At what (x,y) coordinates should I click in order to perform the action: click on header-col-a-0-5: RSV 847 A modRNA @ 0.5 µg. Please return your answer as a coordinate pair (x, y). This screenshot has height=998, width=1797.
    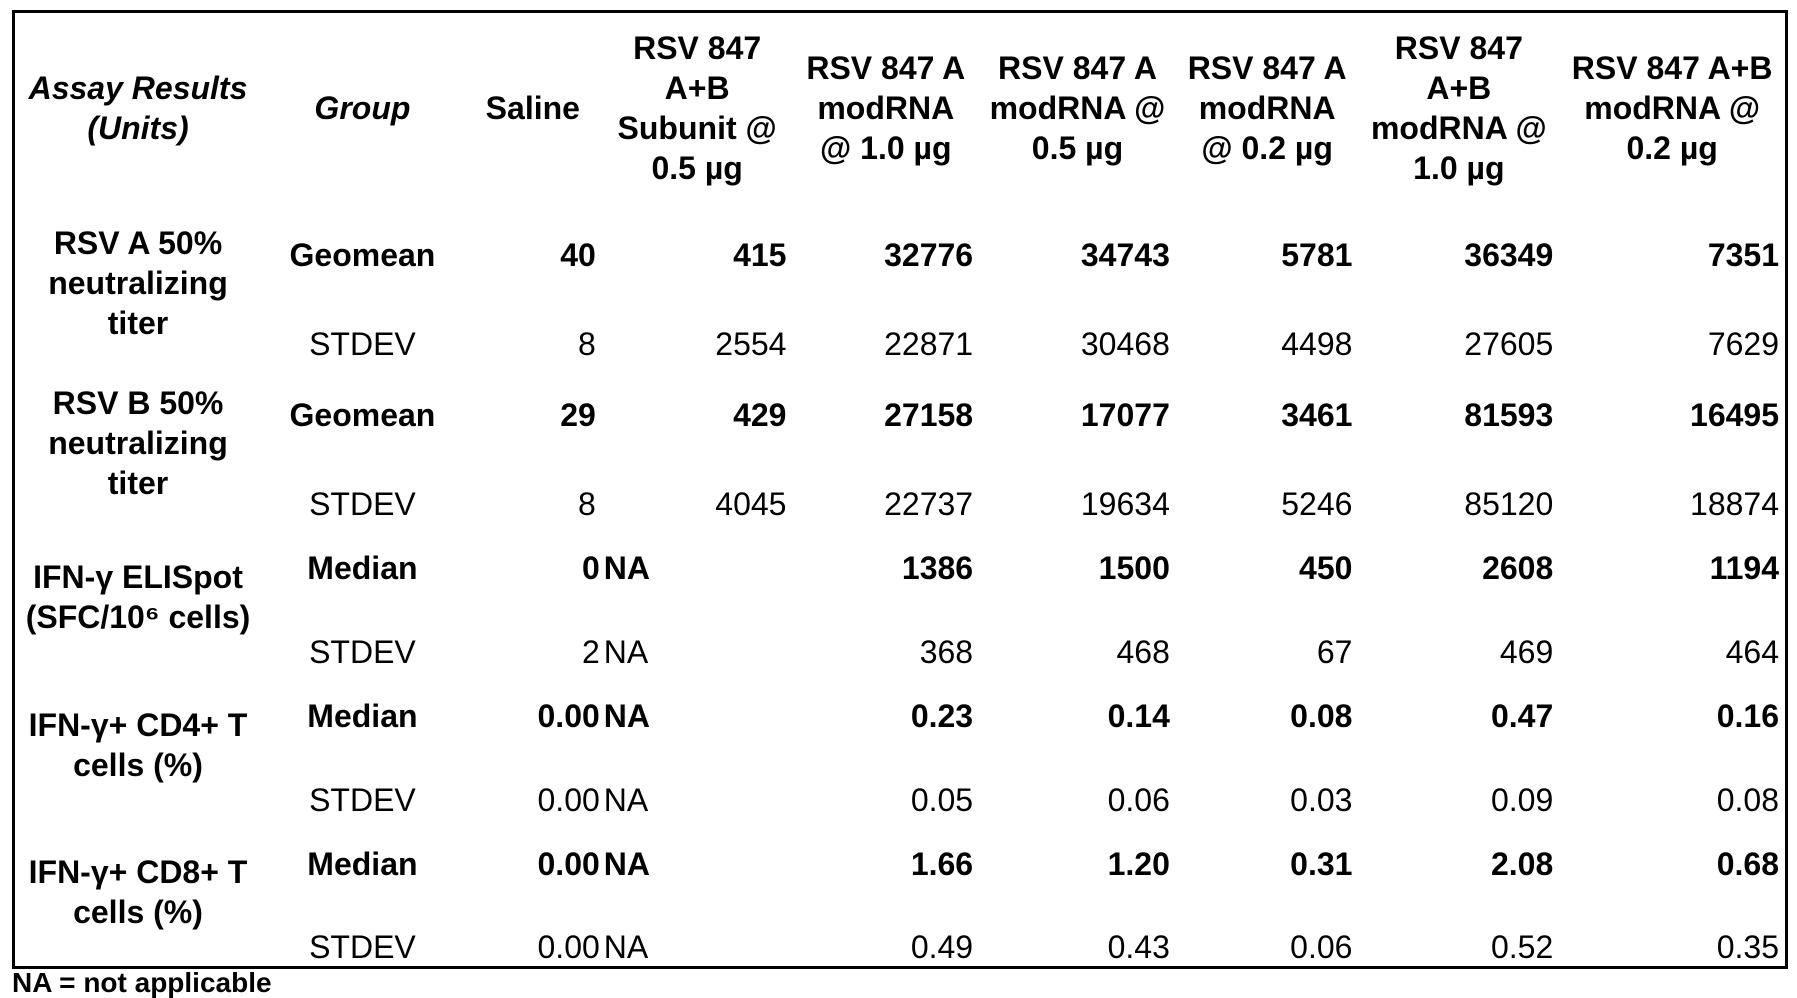
    Looking at the image, I should click on (1077, 108).